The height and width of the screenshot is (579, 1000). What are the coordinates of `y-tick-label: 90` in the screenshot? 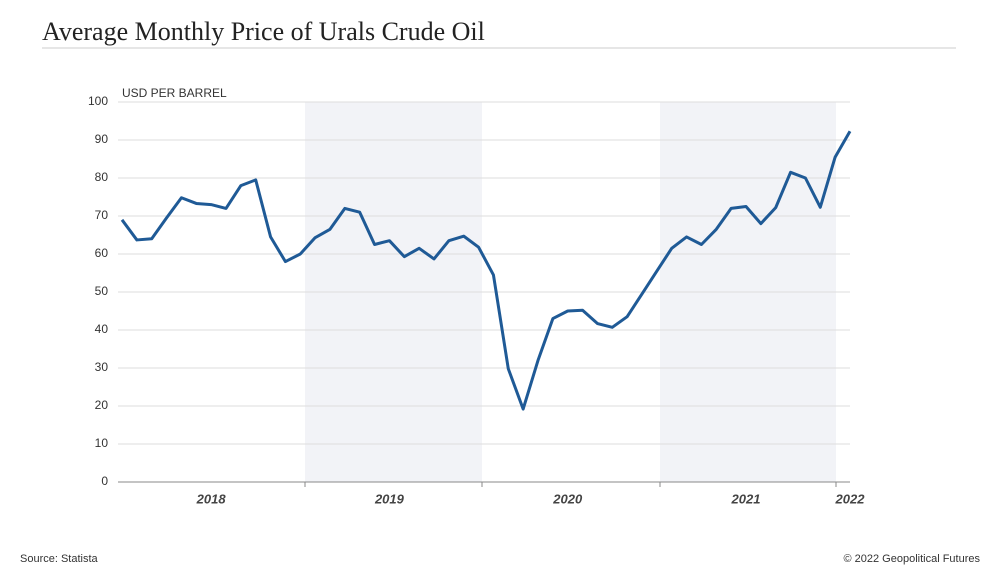 It's located at (102, 139).